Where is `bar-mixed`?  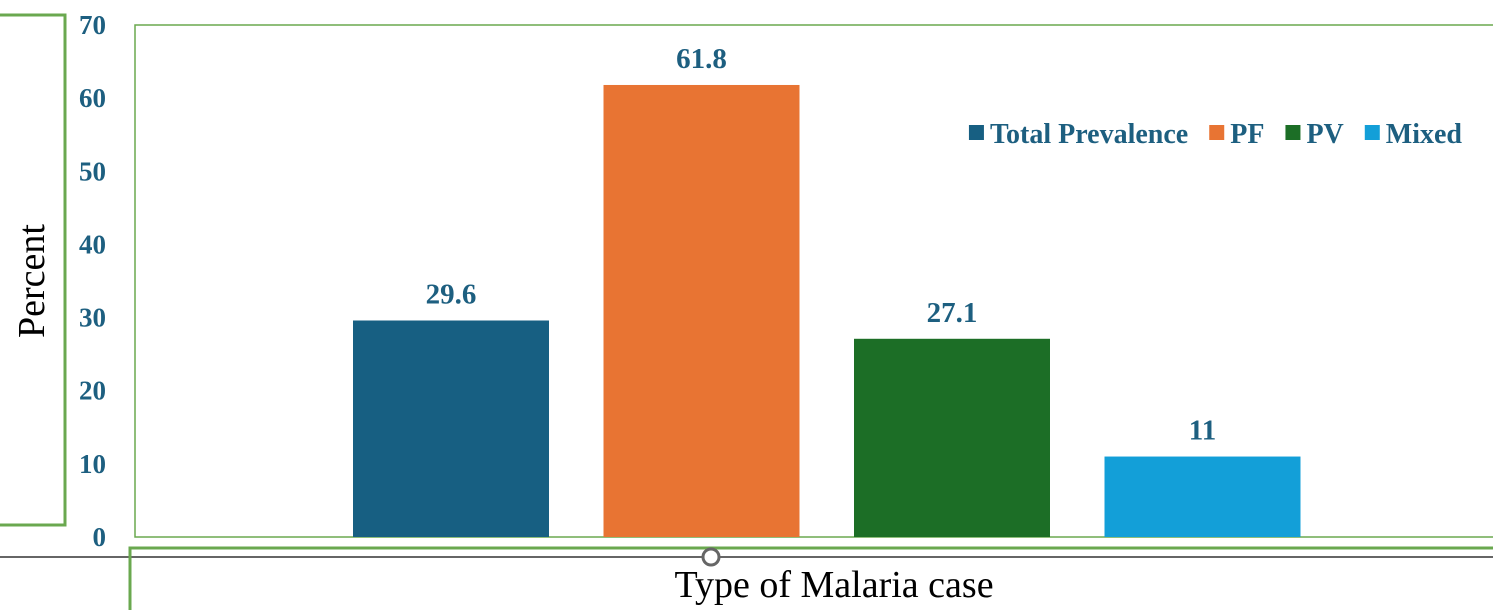 bar-mixed is located at coordinates (1202, 496).